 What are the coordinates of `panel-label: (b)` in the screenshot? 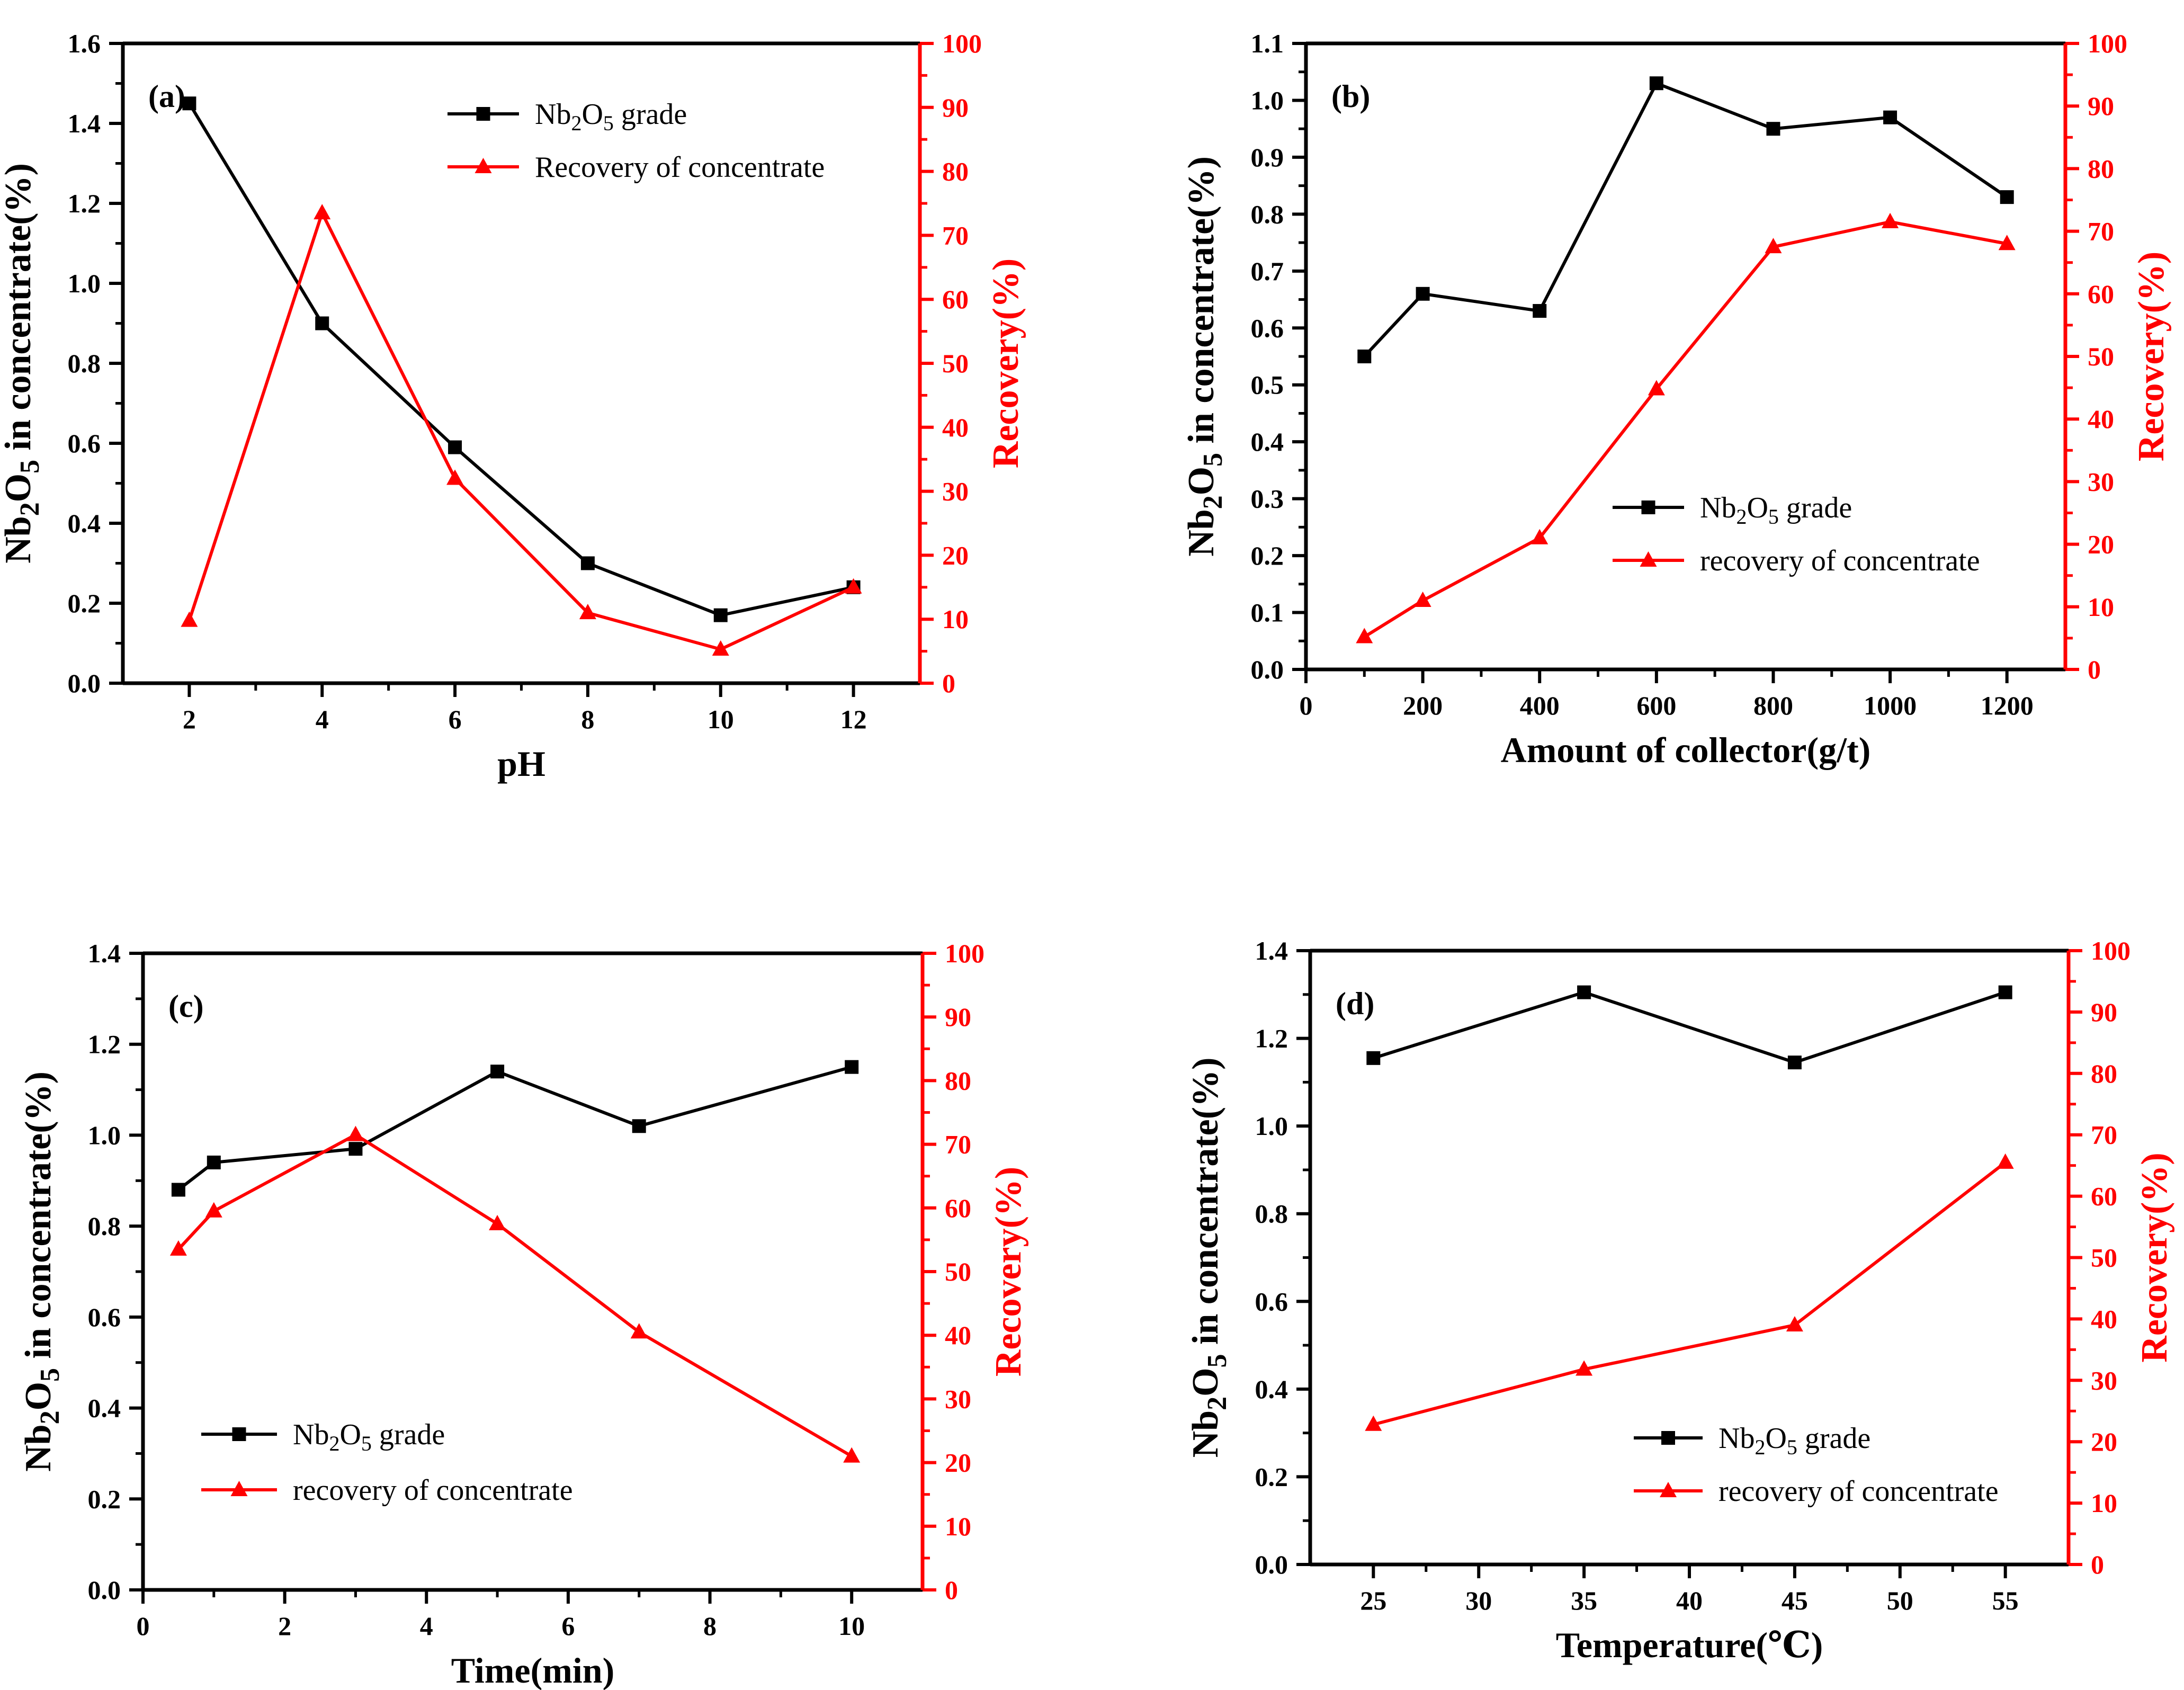 It's located at (1350, 97).